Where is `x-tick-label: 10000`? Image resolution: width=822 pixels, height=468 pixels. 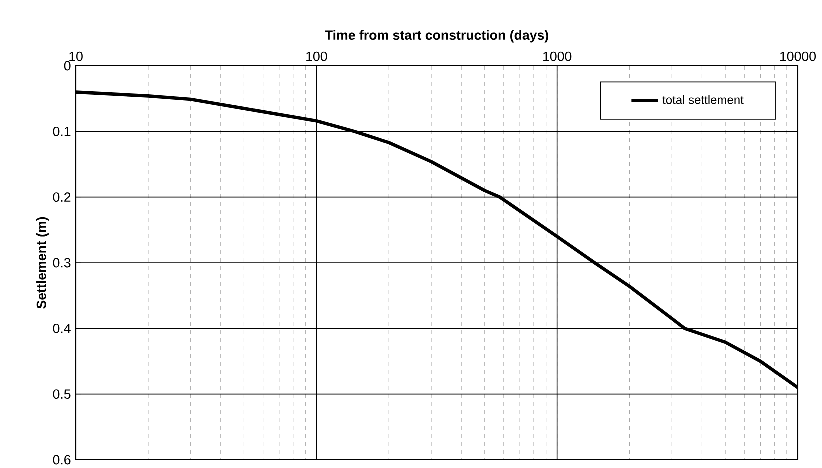 x-tick-label: 10000 is located at coordinates (798, 57).